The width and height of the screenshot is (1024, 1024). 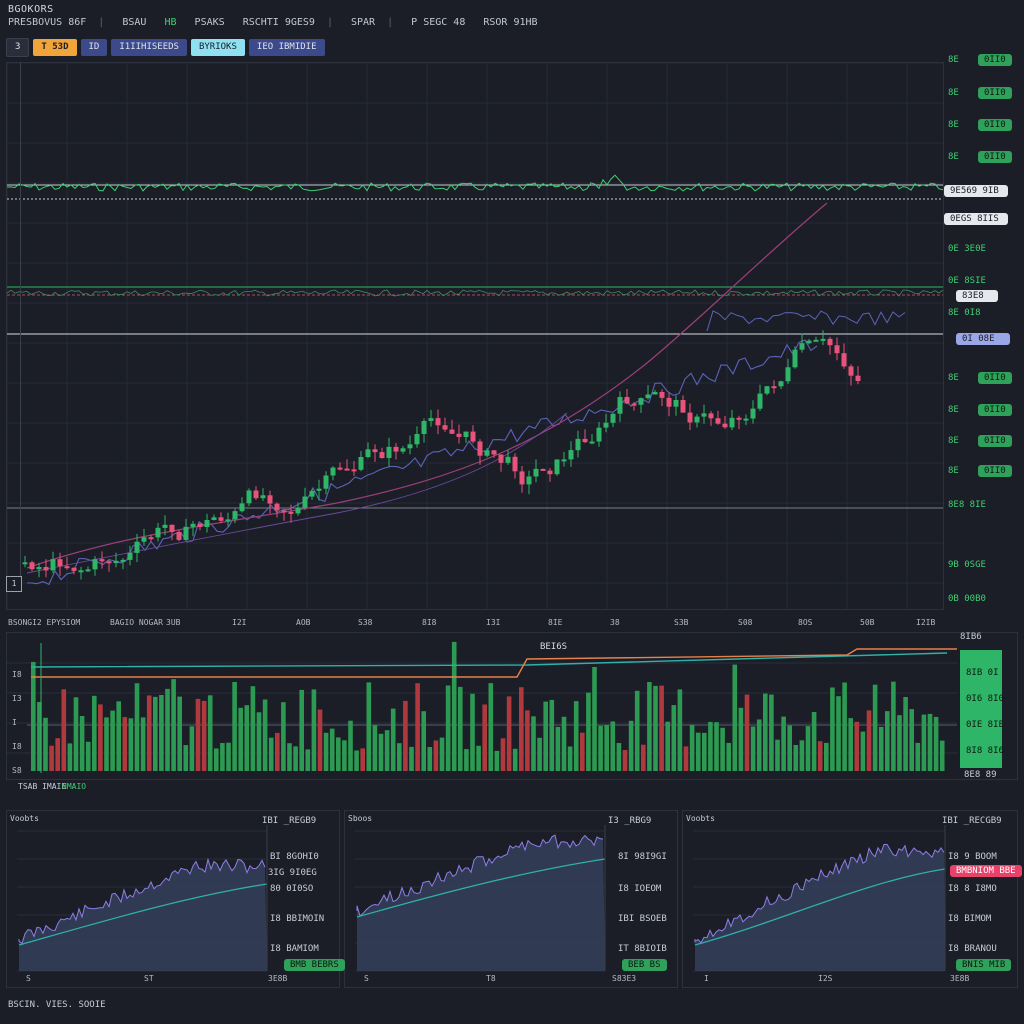 I want to click on toolbar-button-timeframe: T 53D, so click(x=55, y=47).